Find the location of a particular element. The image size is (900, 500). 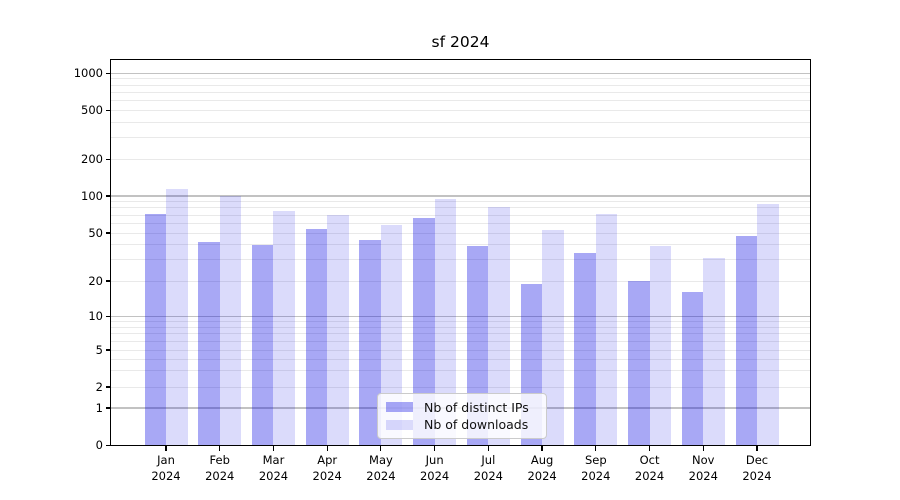

bar-downloads-jul is located at coordinates (499, 326).